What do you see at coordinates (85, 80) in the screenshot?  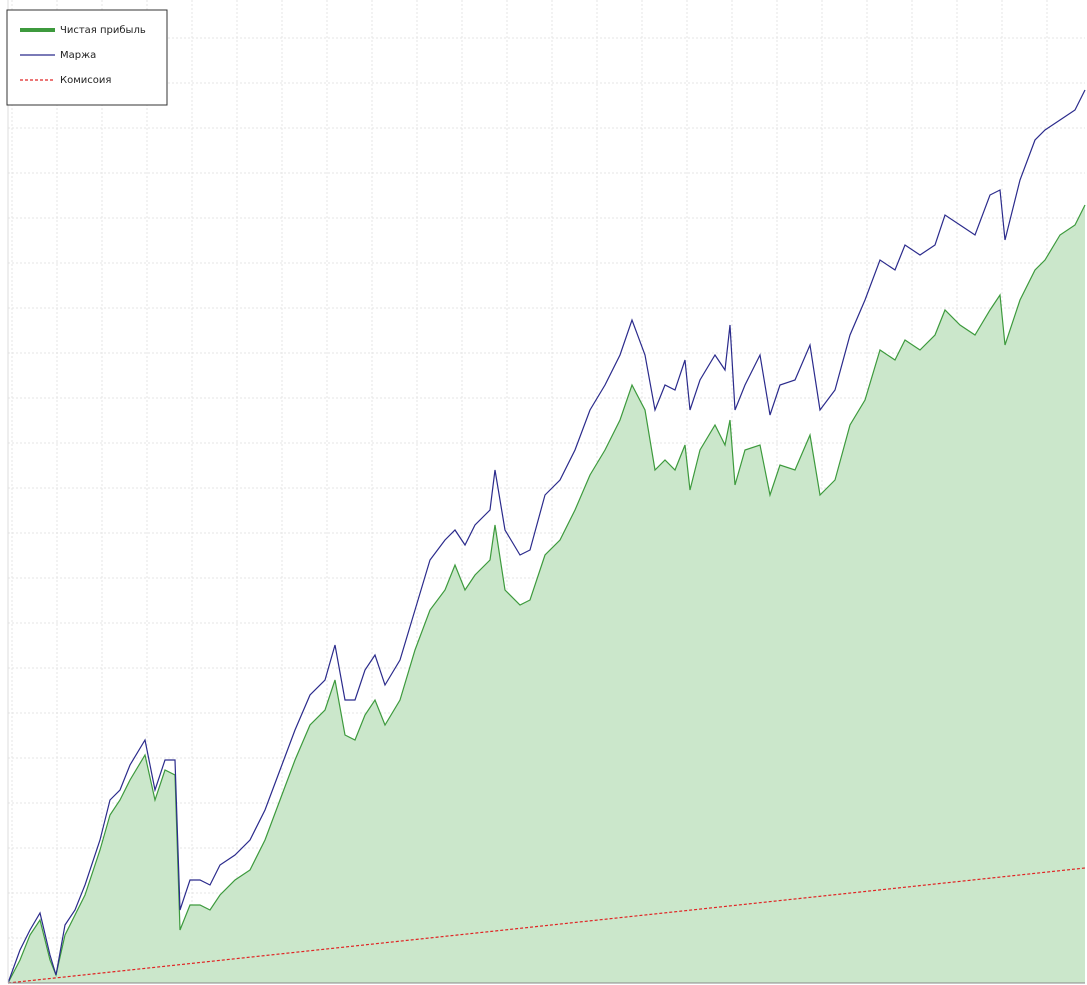 I see `legend-label: Комисоия` at bounding box center [85, 80].